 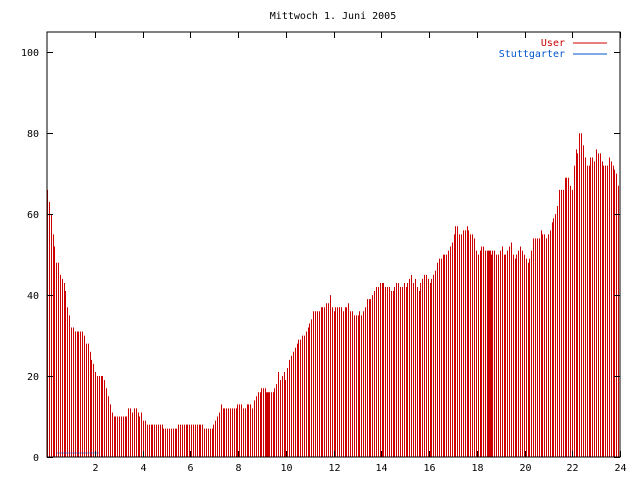 I want to click on x-tick-label-14: 14, so click(x=381, y=468).